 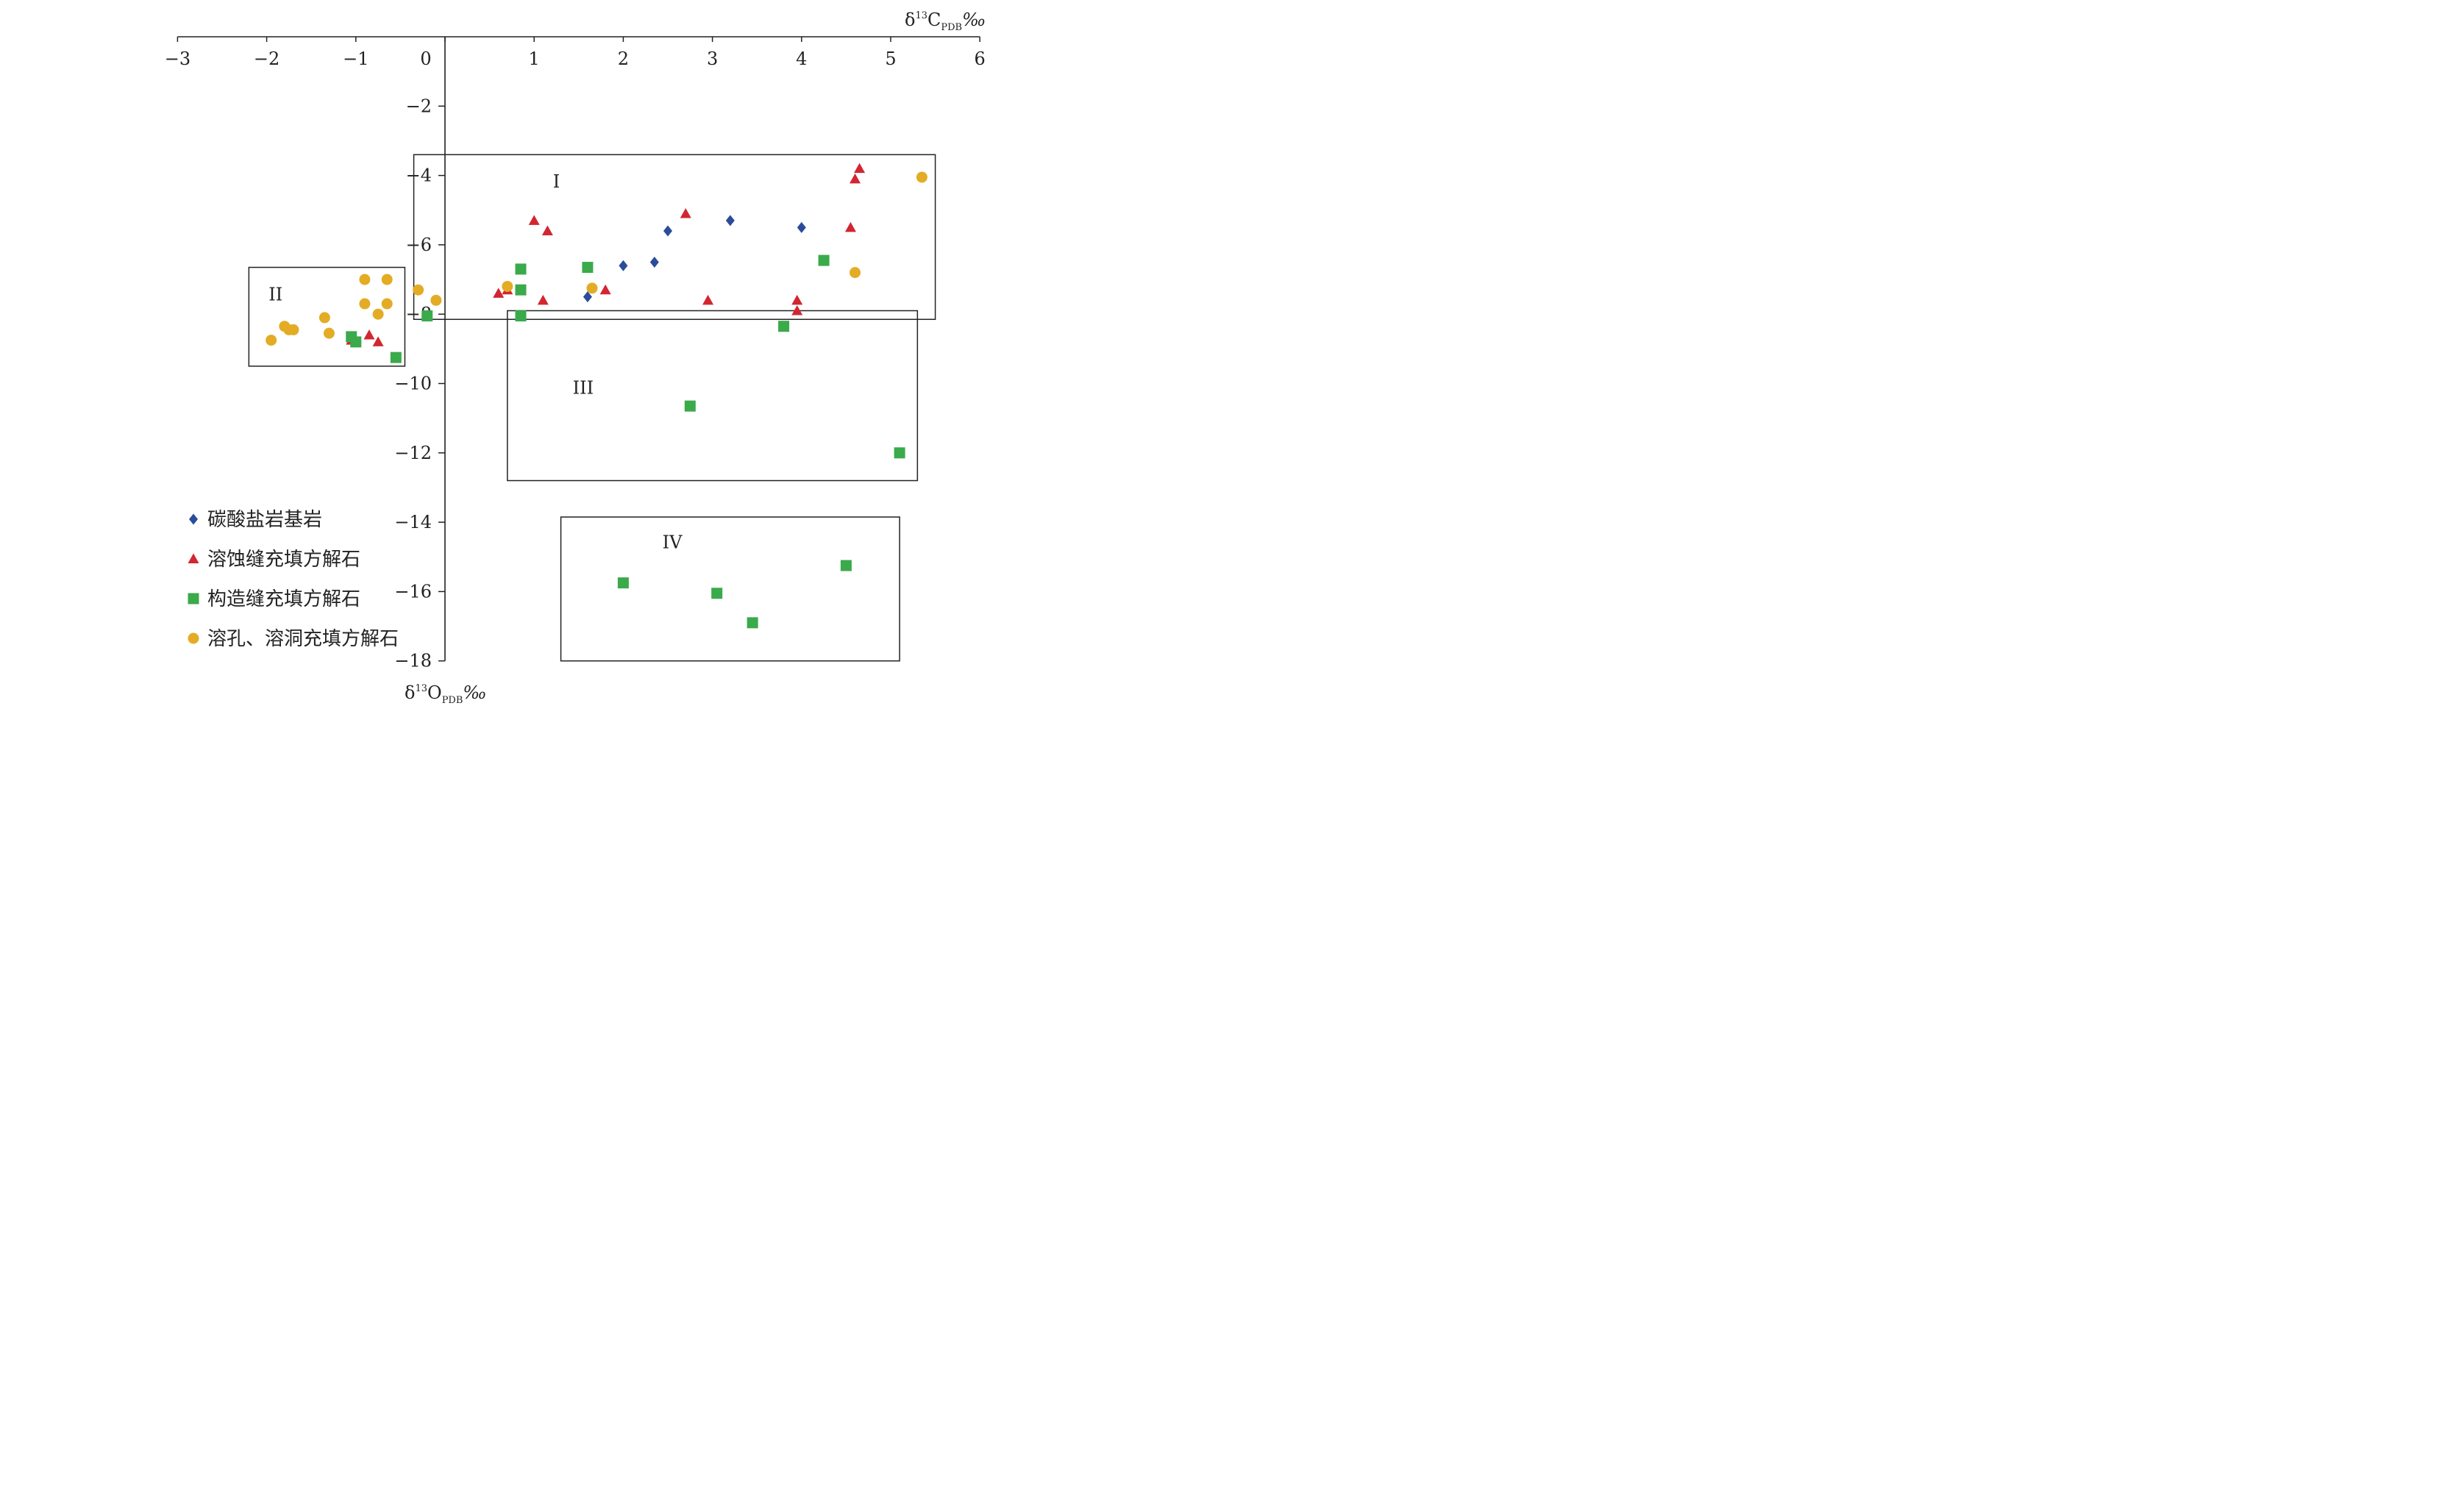 What do you see at coordinates (193, 599) in the screenshot?
I see `legend-square-icon` at bounding box center [193, 599].